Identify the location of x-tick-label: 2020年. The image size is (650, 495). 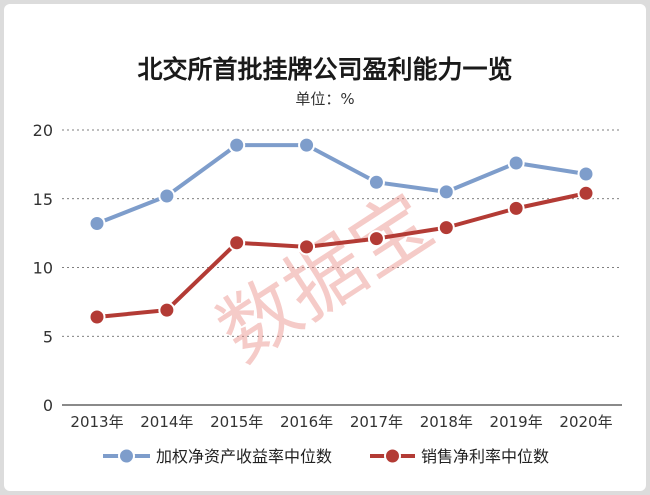
(585, 422).